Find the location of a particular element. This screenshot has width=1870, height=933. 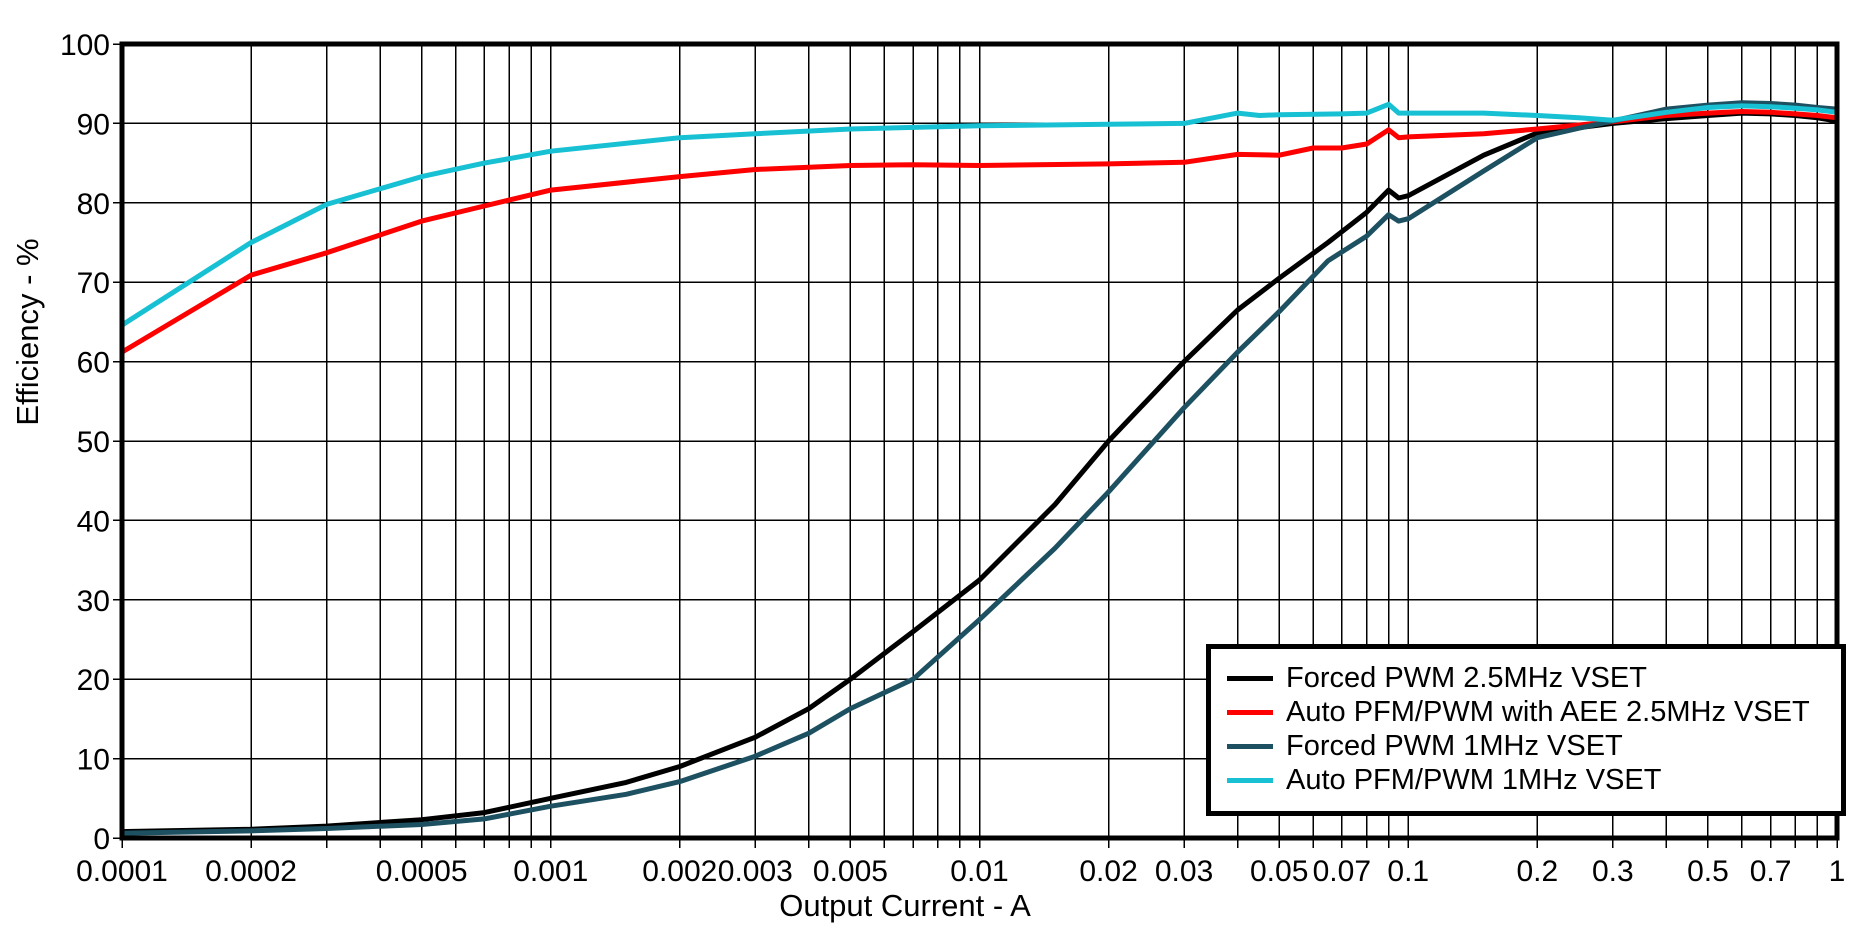

y-axis-title: Efficiency - % is located at coordinates (27, 332).